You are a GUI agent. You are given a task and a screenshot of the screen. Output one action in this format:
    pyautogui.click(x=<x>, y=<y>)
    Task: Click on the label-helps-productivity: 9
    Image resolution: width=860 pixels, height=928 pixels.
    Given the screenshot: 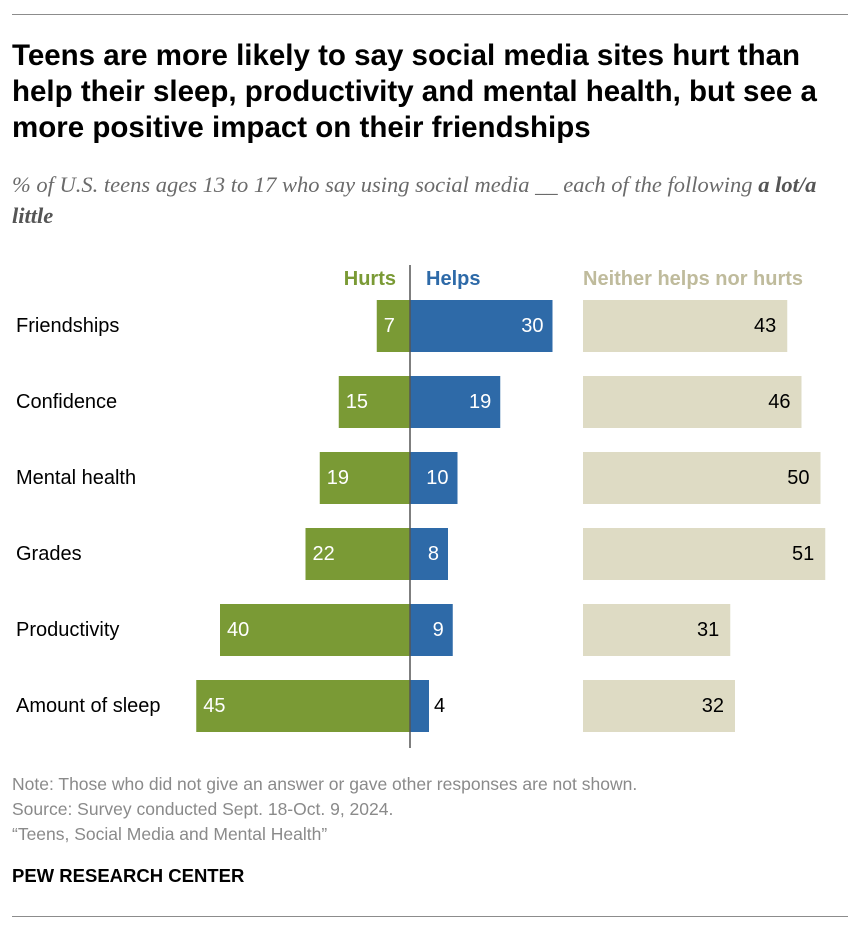 What is the action you would take?
    pyautogui.click(x=438, y=630)
    